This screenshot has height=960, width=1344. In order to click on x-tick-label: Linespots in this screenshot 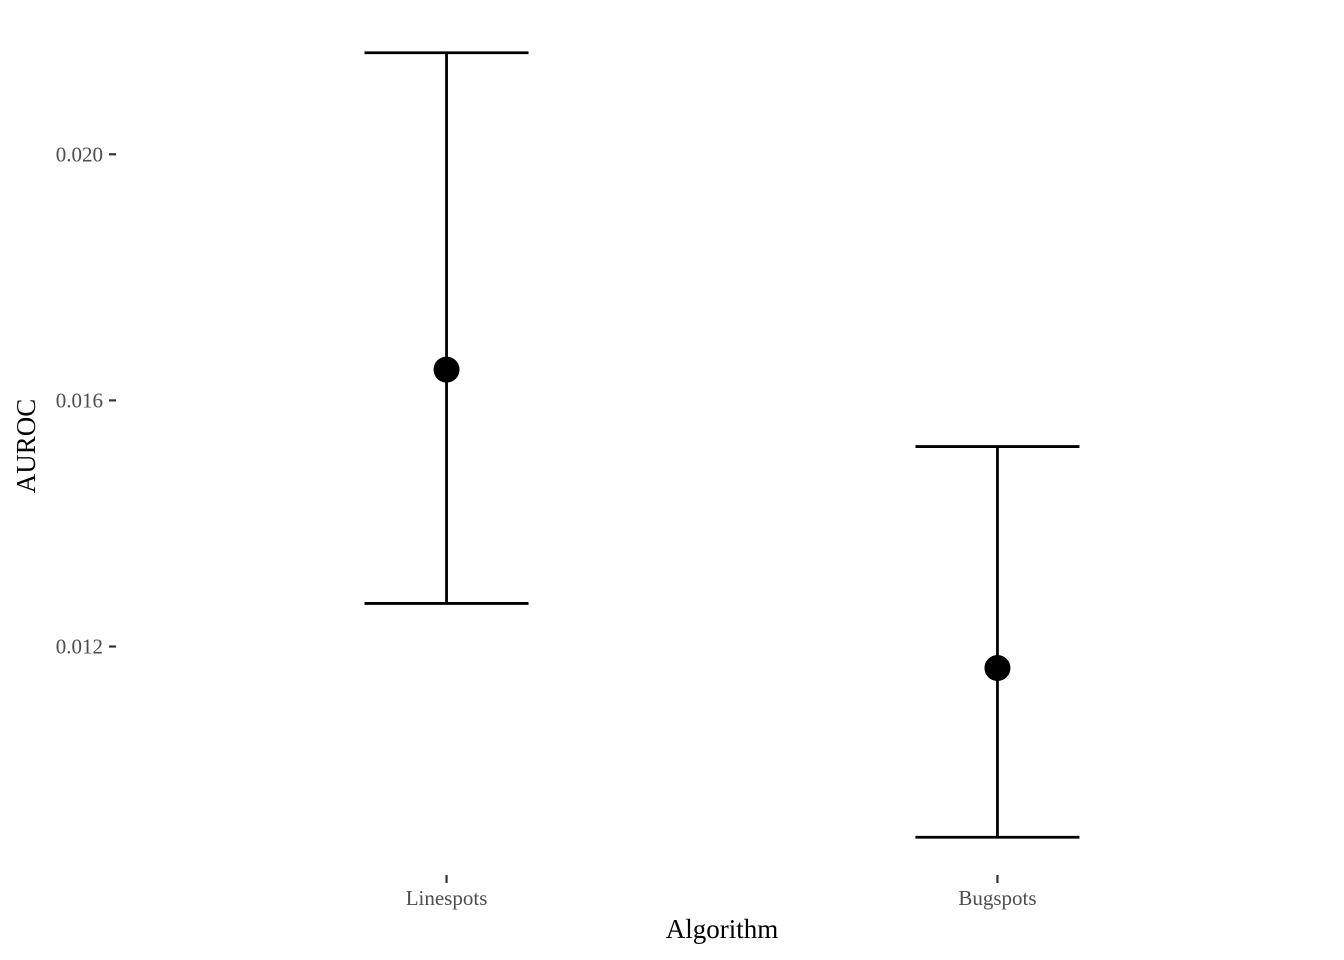, I will do `click(447, 898)`.